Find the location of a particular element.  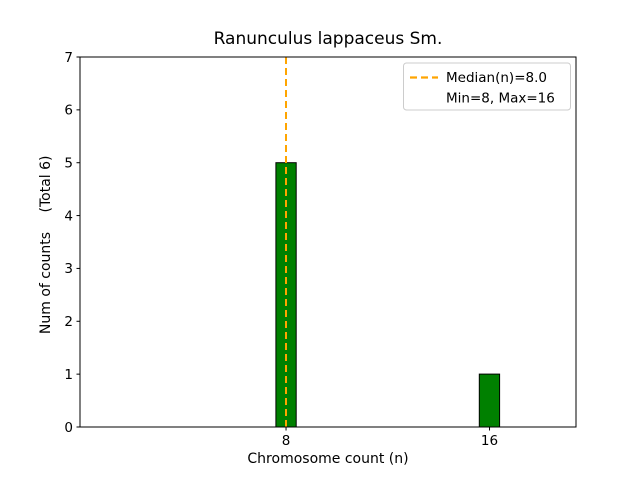

y-tick-label: 7 is located at coordinates (68, 58).